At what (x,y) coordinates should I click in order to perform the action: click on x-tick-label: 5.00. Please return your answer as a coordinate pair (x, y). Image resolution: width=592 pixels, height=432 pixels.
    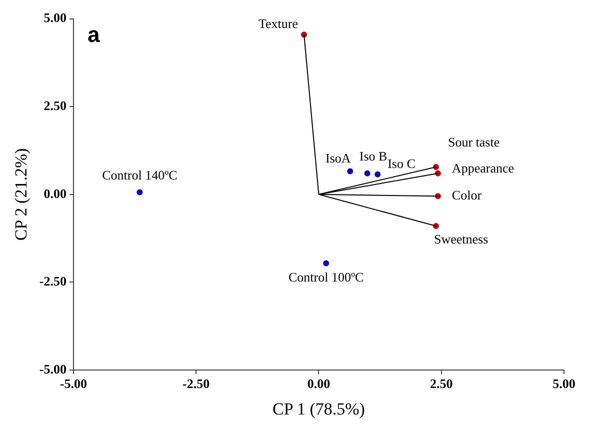
    Looking at the image, I should click on (564, 384).